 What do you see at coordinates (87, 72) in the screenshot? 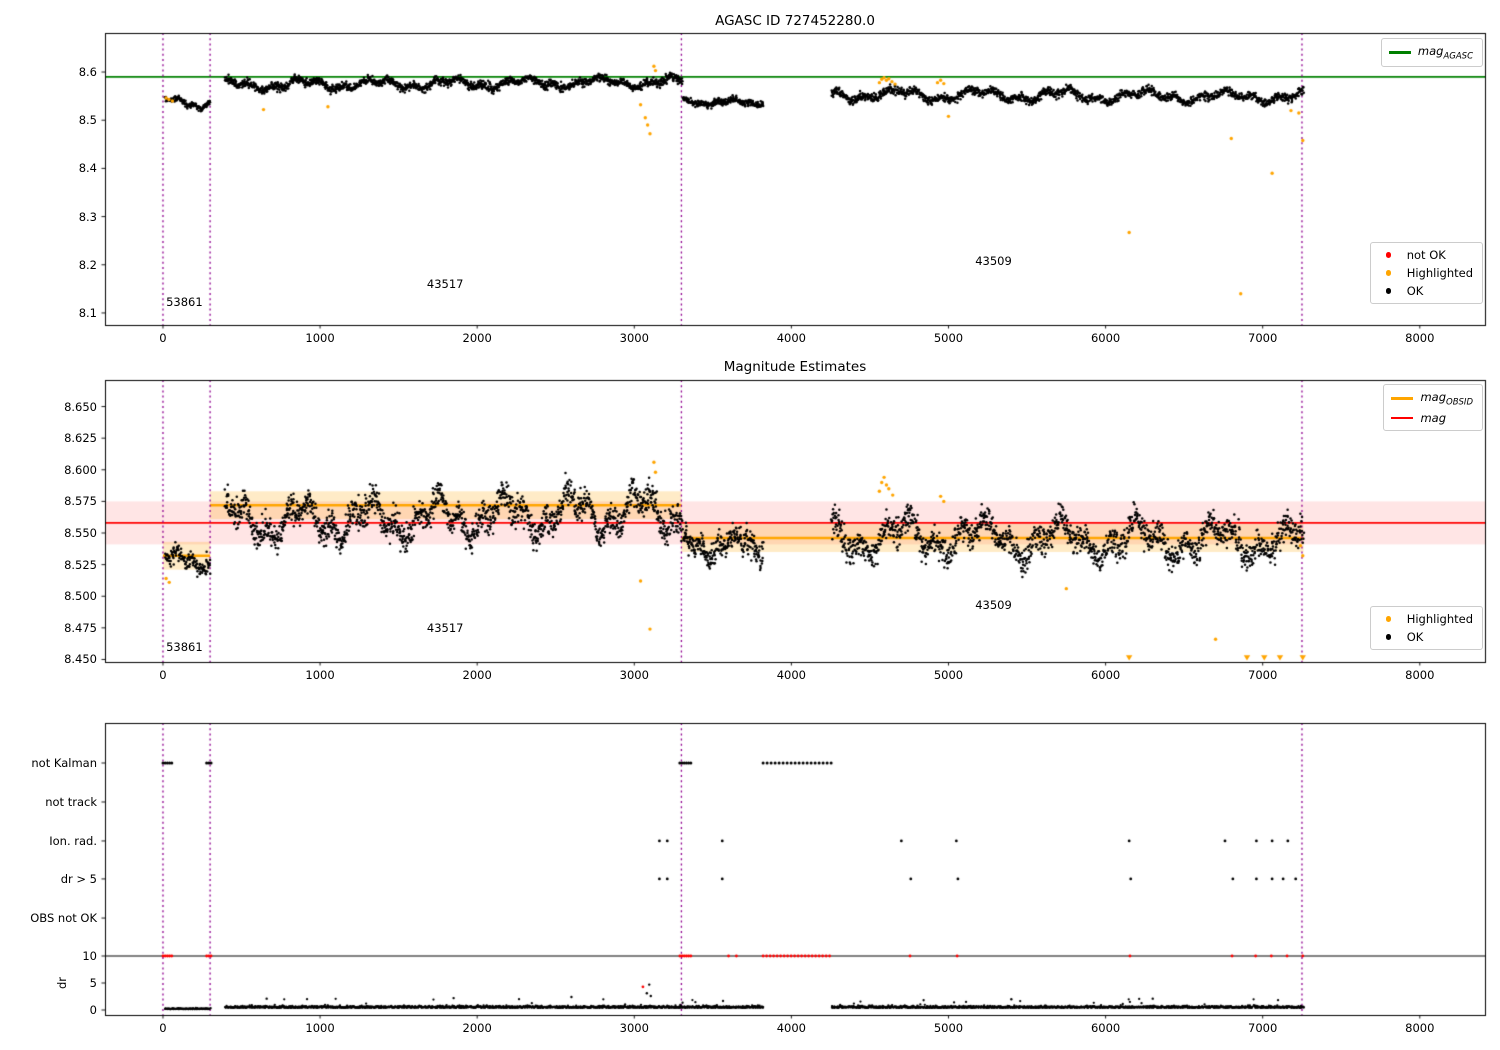
I see `y-tick-label: 8.6` at bounding box center [87, 72].